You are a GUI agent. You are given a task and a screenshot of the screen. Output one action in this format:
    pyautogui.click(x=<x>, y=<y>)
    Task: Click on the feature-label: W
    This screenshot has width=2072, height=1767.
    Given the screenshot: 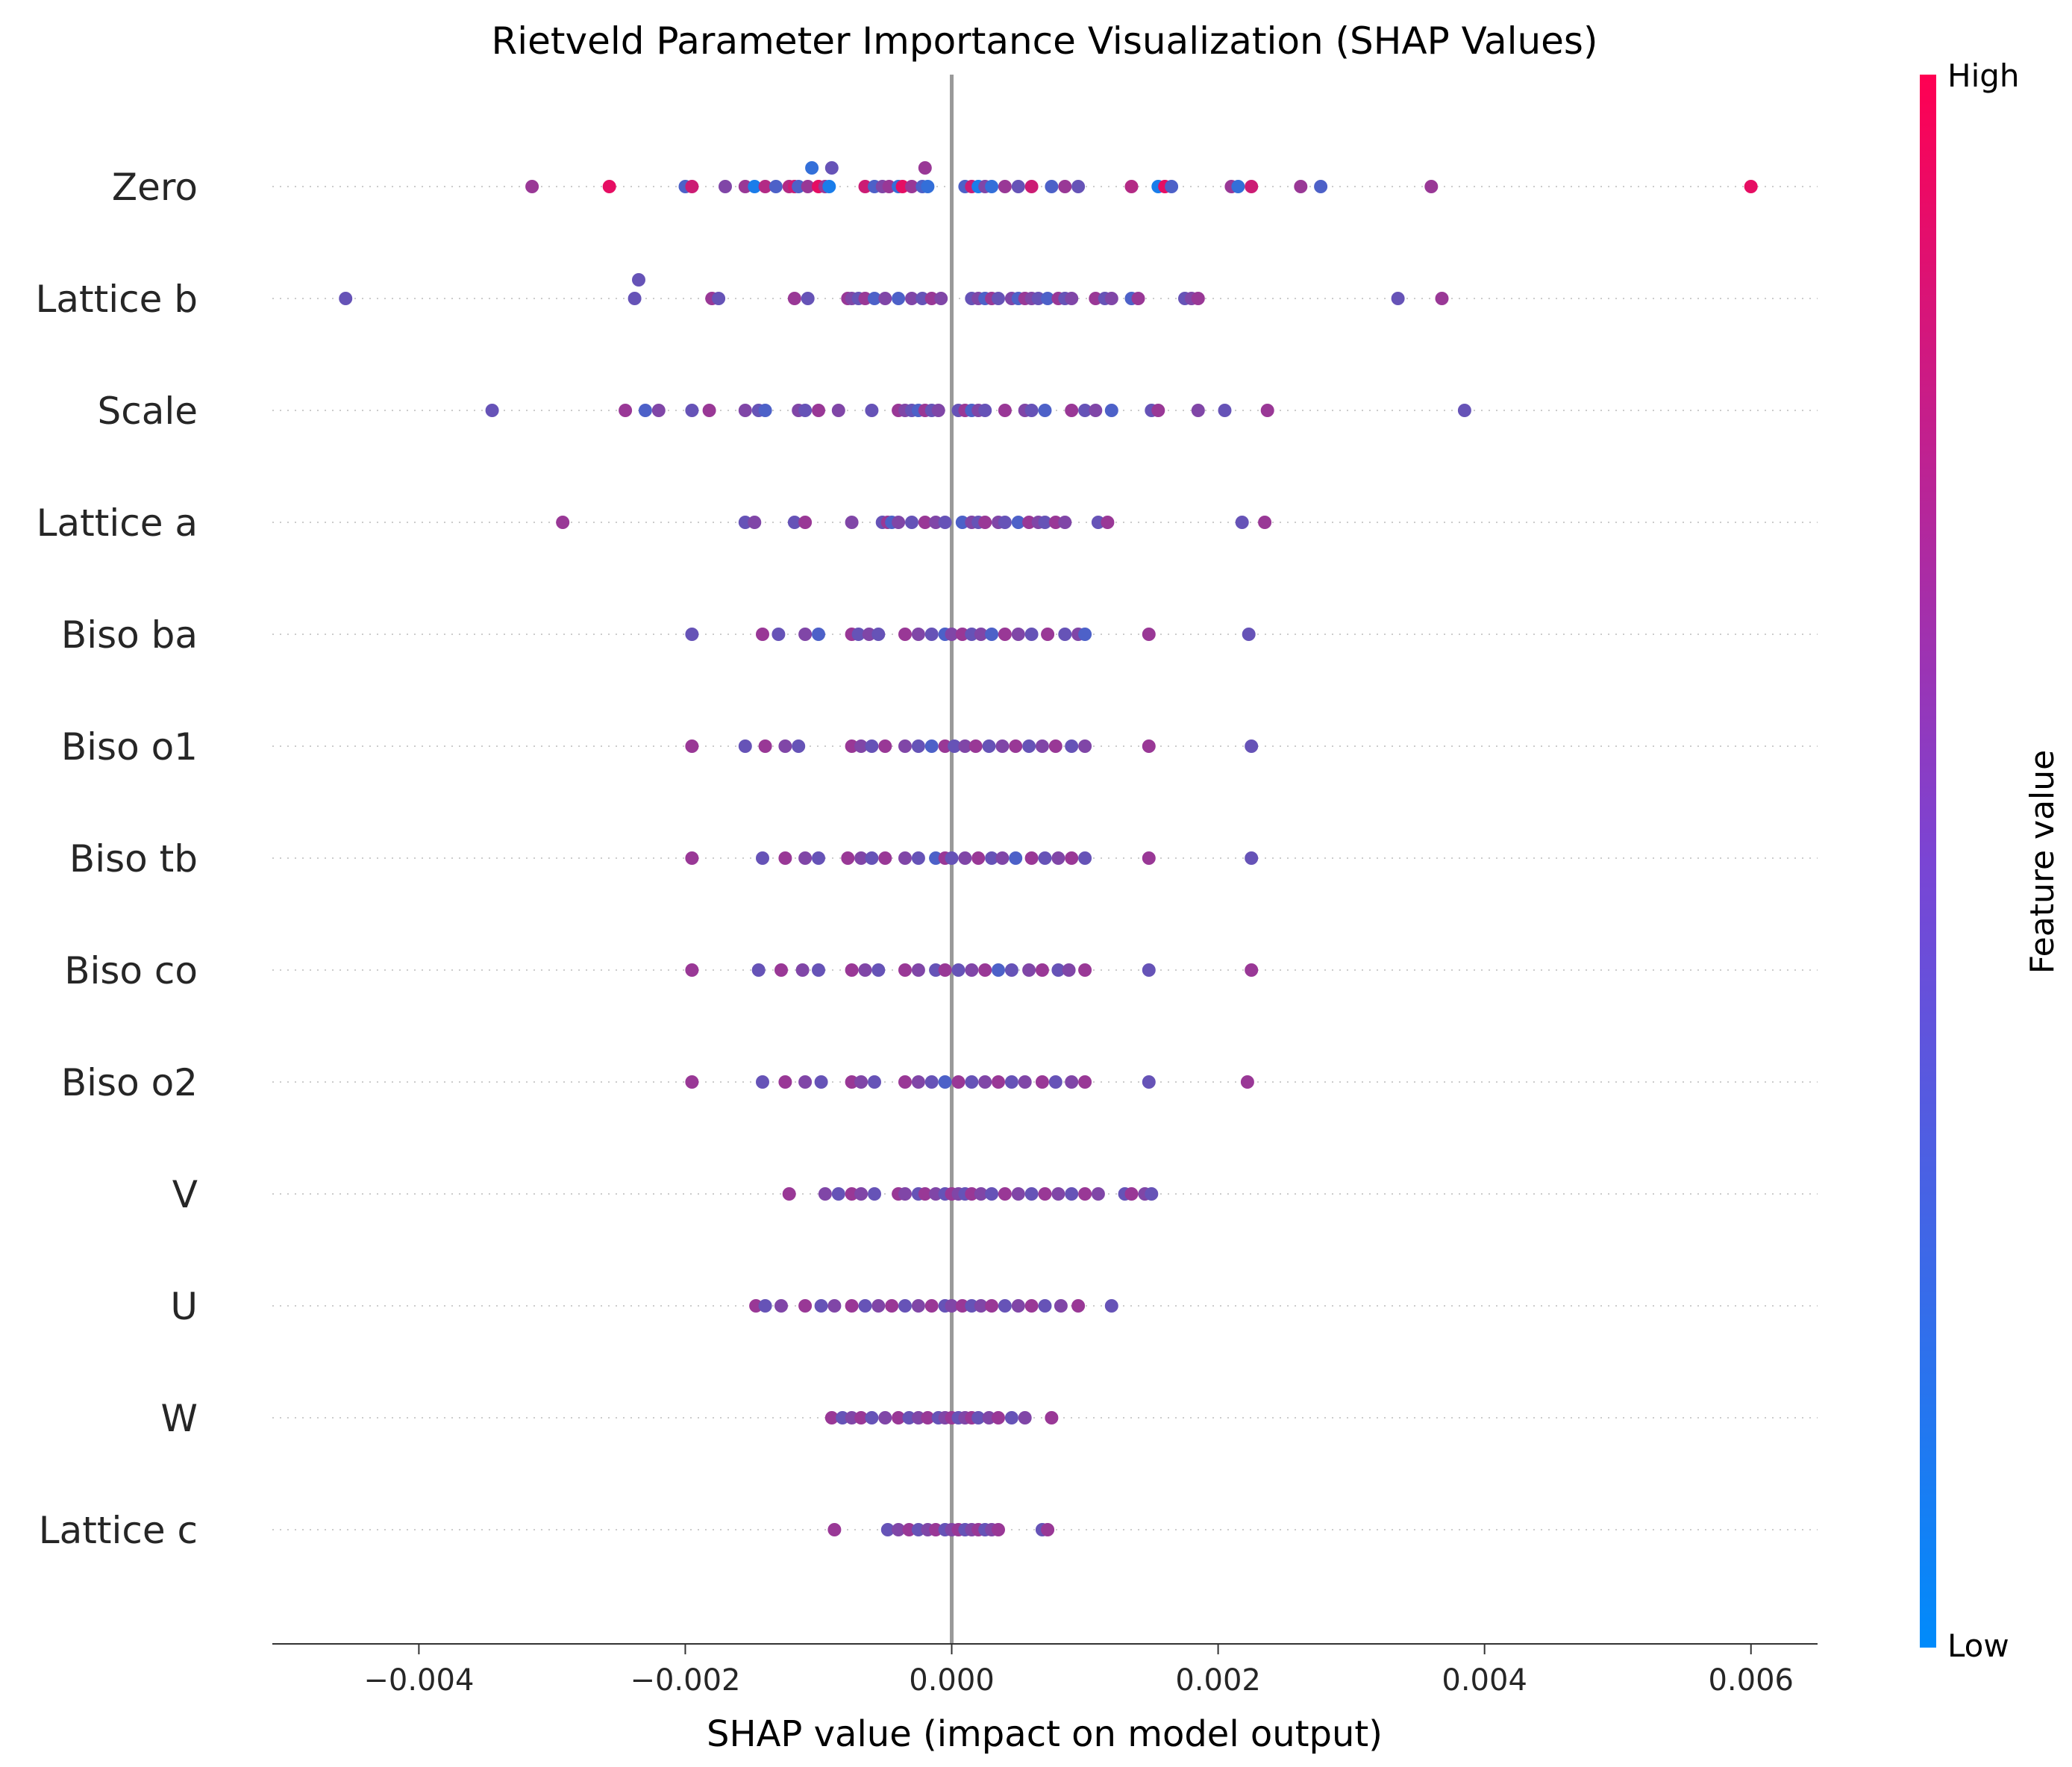 What is the action you would take?
    pyautogui.click(x=179, y=1418)
    